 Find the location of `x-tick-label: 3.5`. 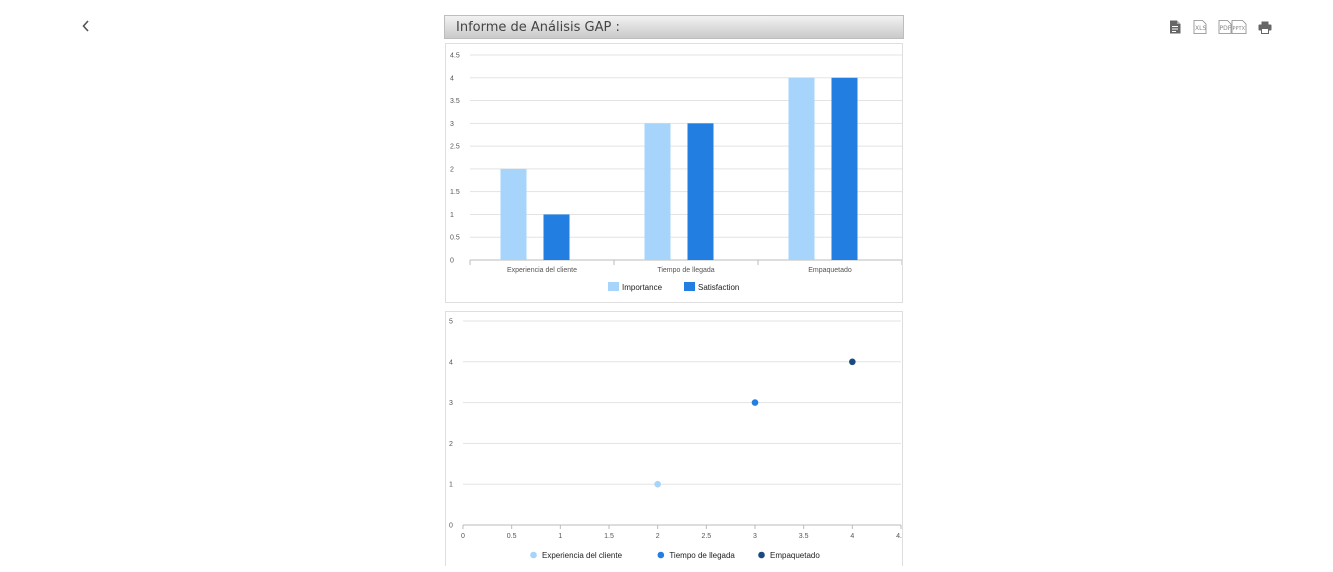

x-tick-label: 3.5 is located at coordinates (804, 536).